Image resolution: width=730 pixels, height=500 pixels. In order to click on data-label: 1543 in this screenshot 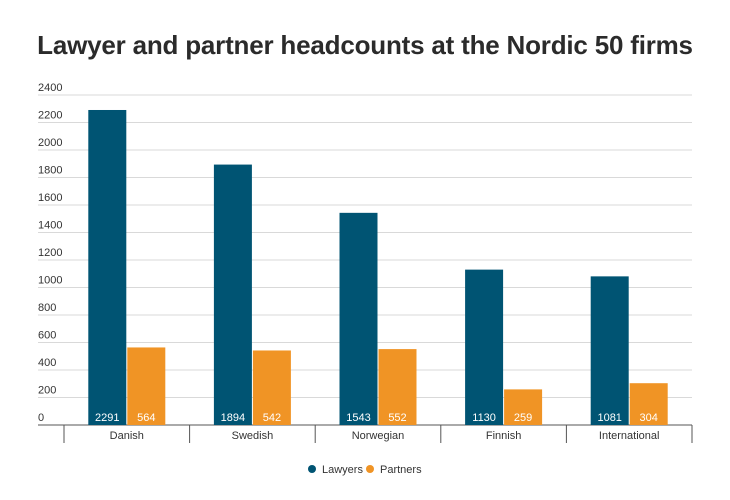, I will do `click(358, 418)`.